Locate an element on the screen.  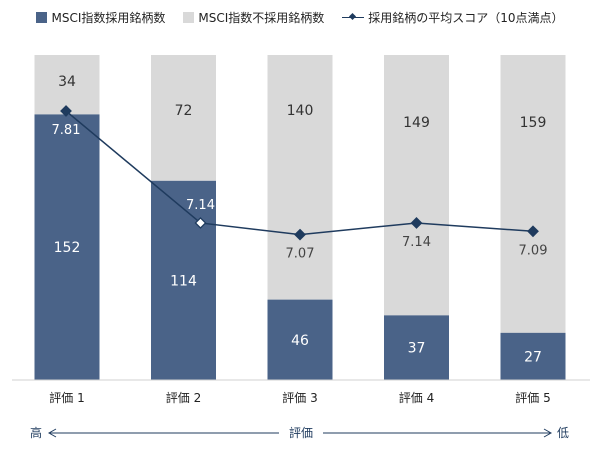
label-not-adopted-2: 72 is located at coordinates (184, 111).